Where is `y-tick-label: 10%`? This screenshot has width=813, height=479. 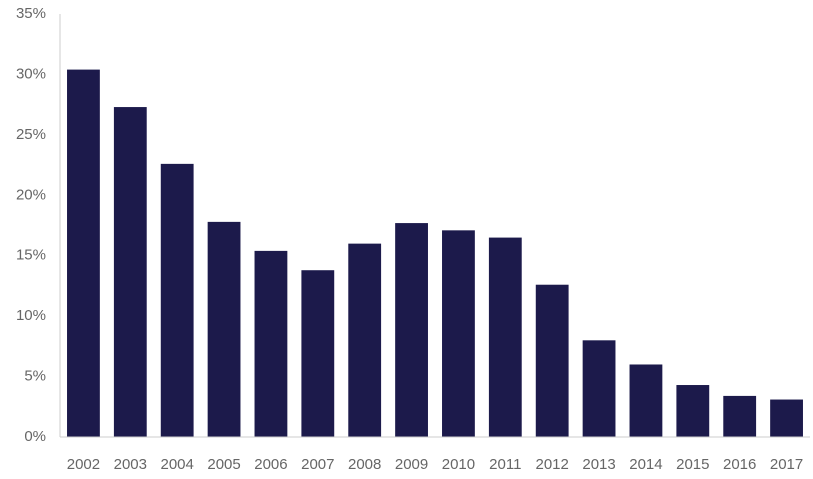
y-tick-label: 10% is located at coordinates (31, 315).